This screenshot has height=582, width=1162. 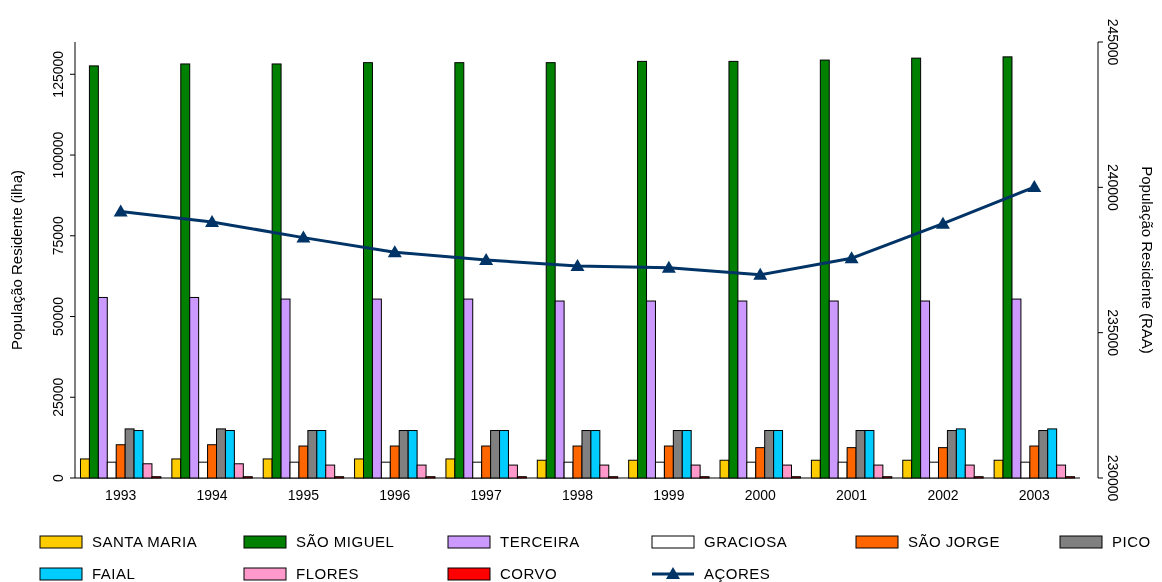 What do you see at coordinates (1131, 541) in the screenshot?
I see `legend-label: PICO` at bounding box center [1131, 541].